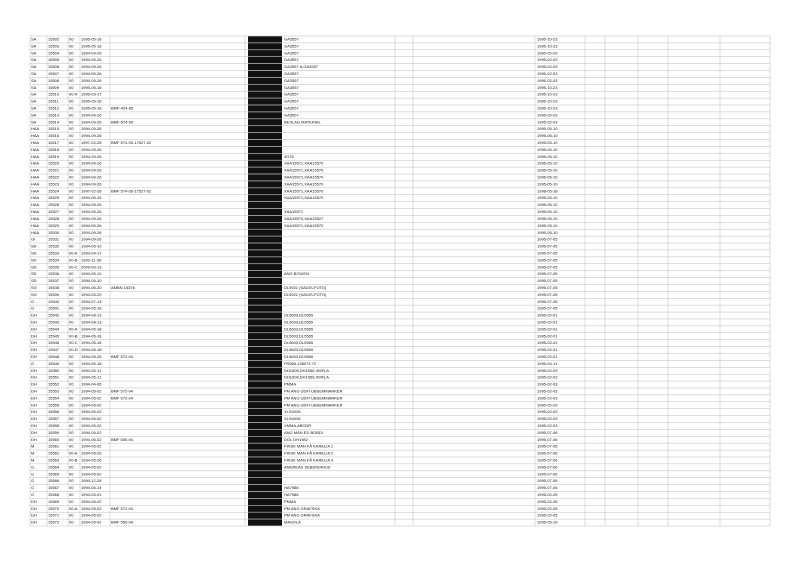 The height and width of the screenshot is (571, 800). What do you see at coordinates (309, 446) in the screenshot?
I see `cell-text: FINSK MAN FÅ KARELIA 1` at bounding box center [309, 446].